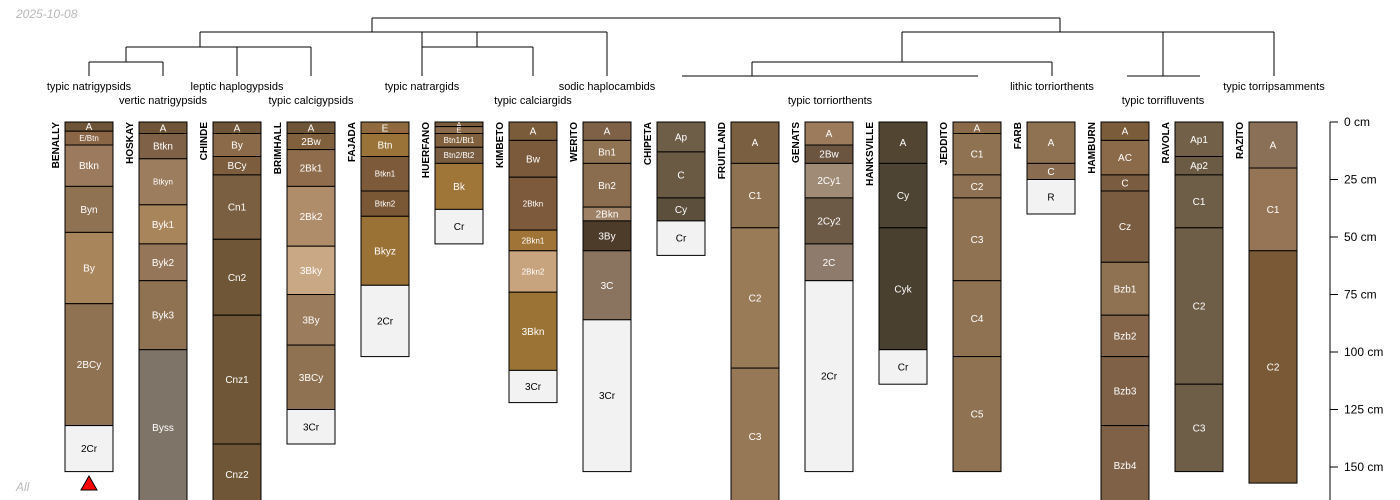 This screenshot has width=1400, height=500. I want to click on horizon-label: 2BCy, so click(89, 365).